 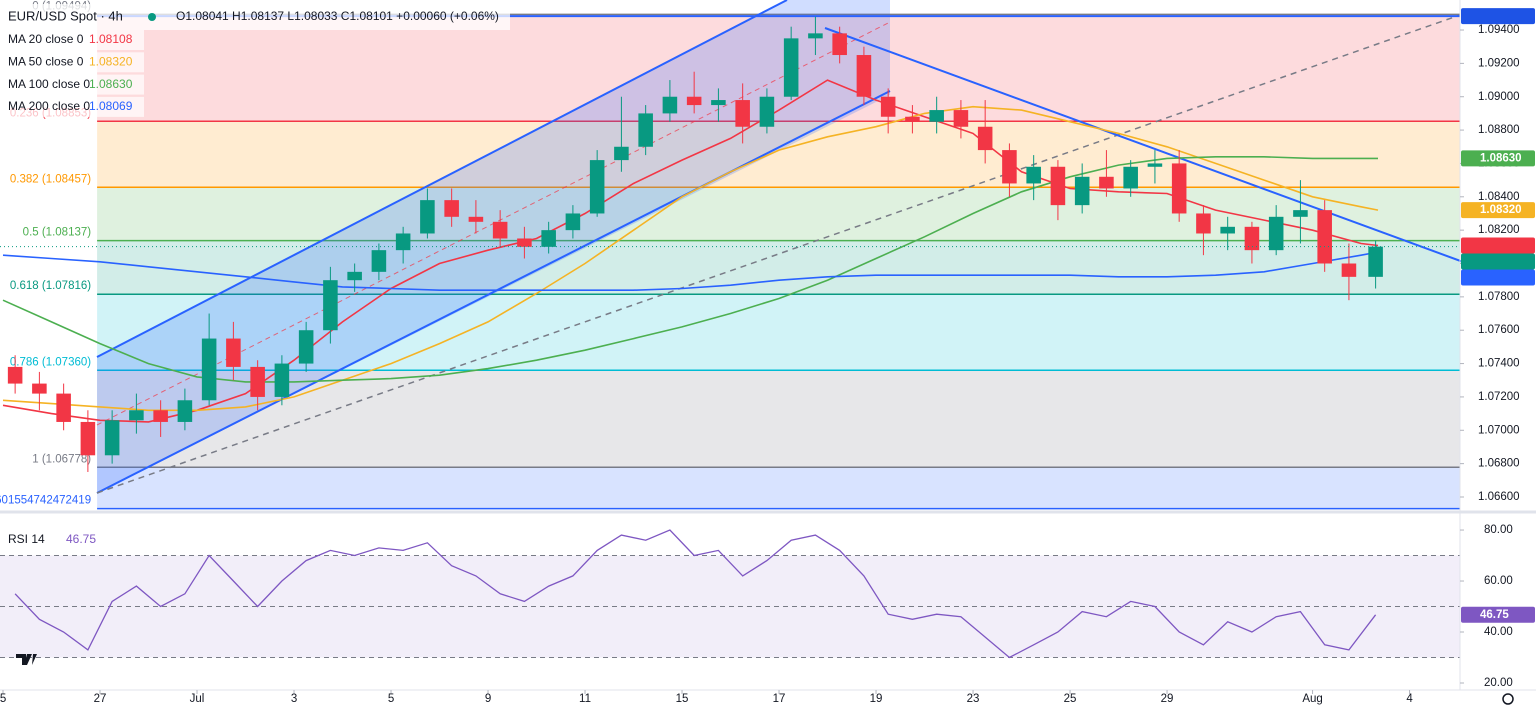 I want to click on settings-icon, so click(x=1508, y=699).